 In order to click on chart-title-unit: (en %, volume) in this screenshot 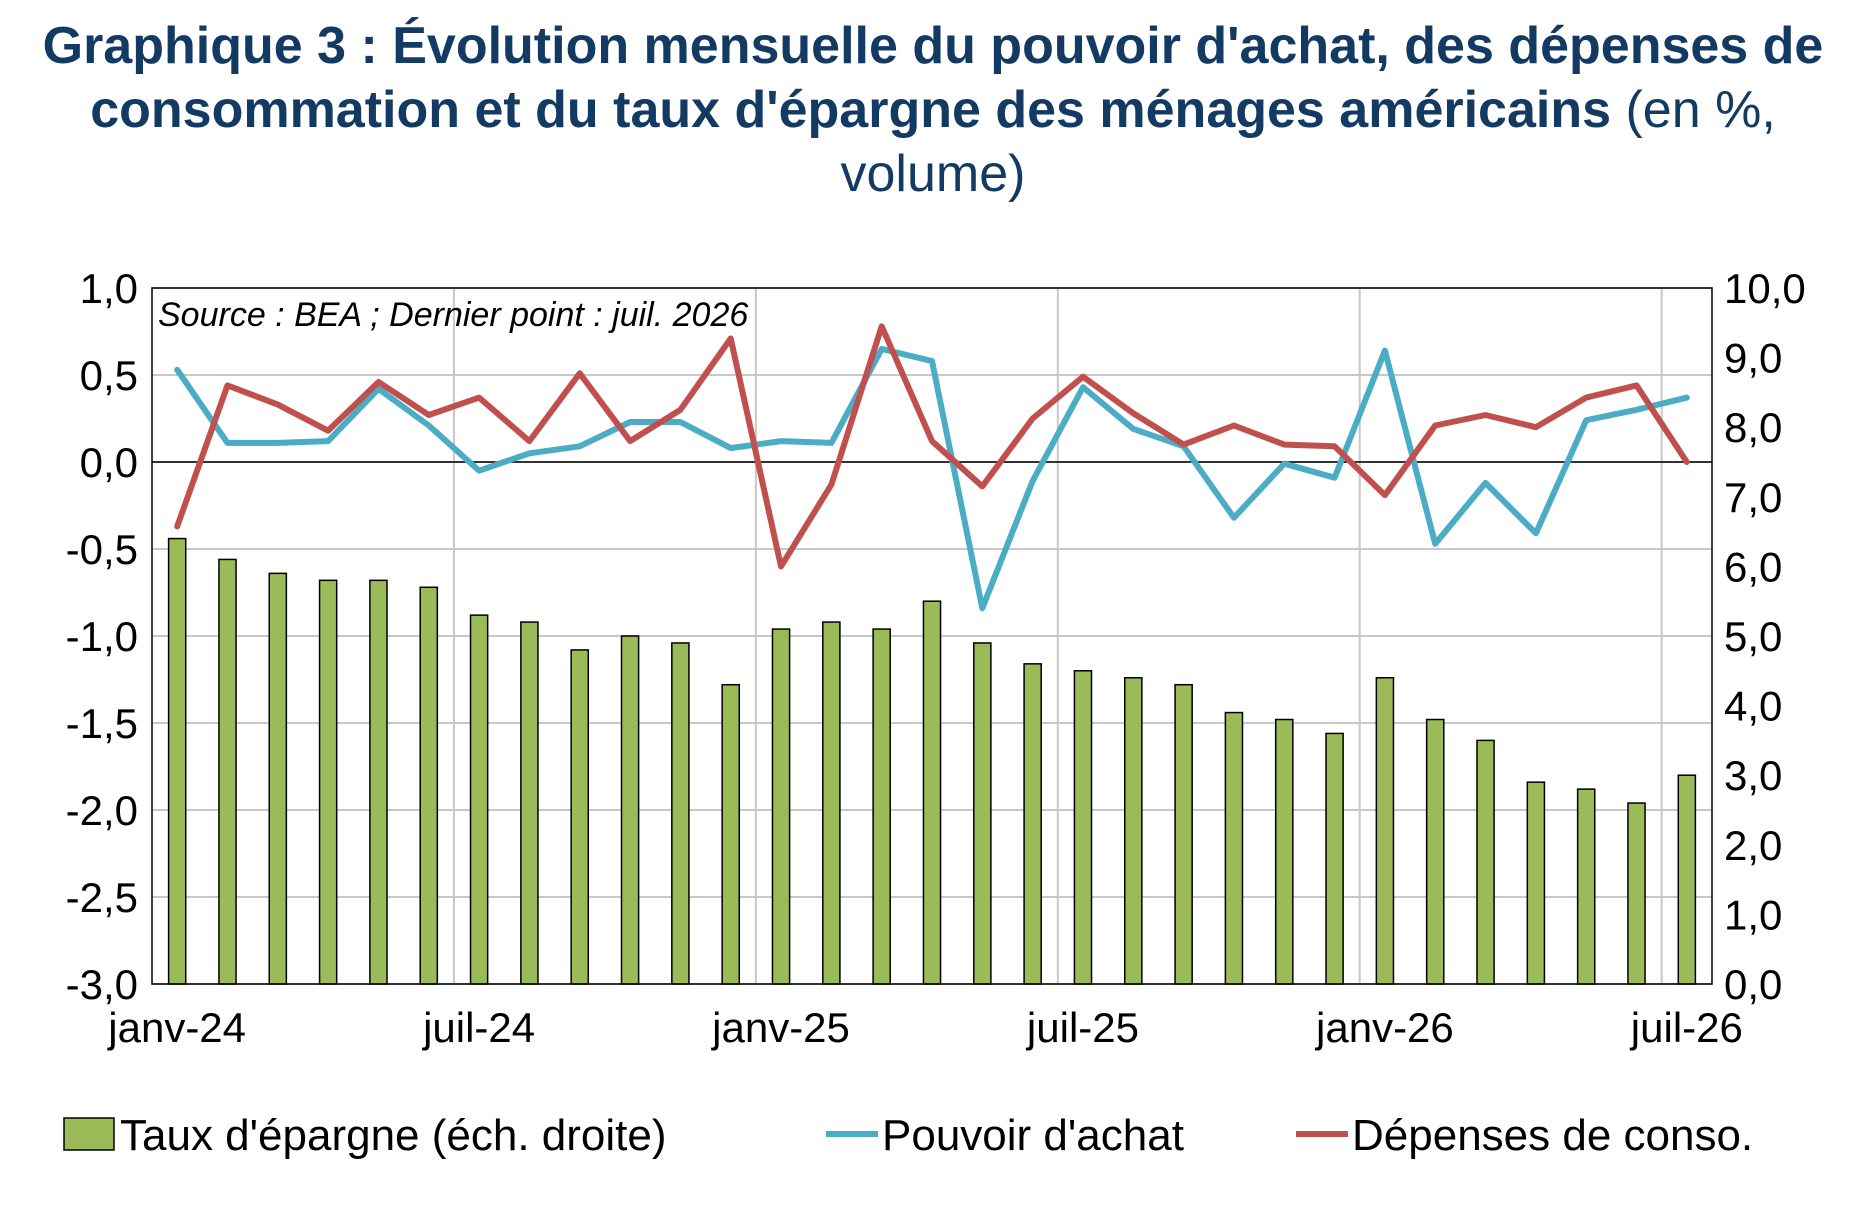, I will do `click(1308, 142)`.